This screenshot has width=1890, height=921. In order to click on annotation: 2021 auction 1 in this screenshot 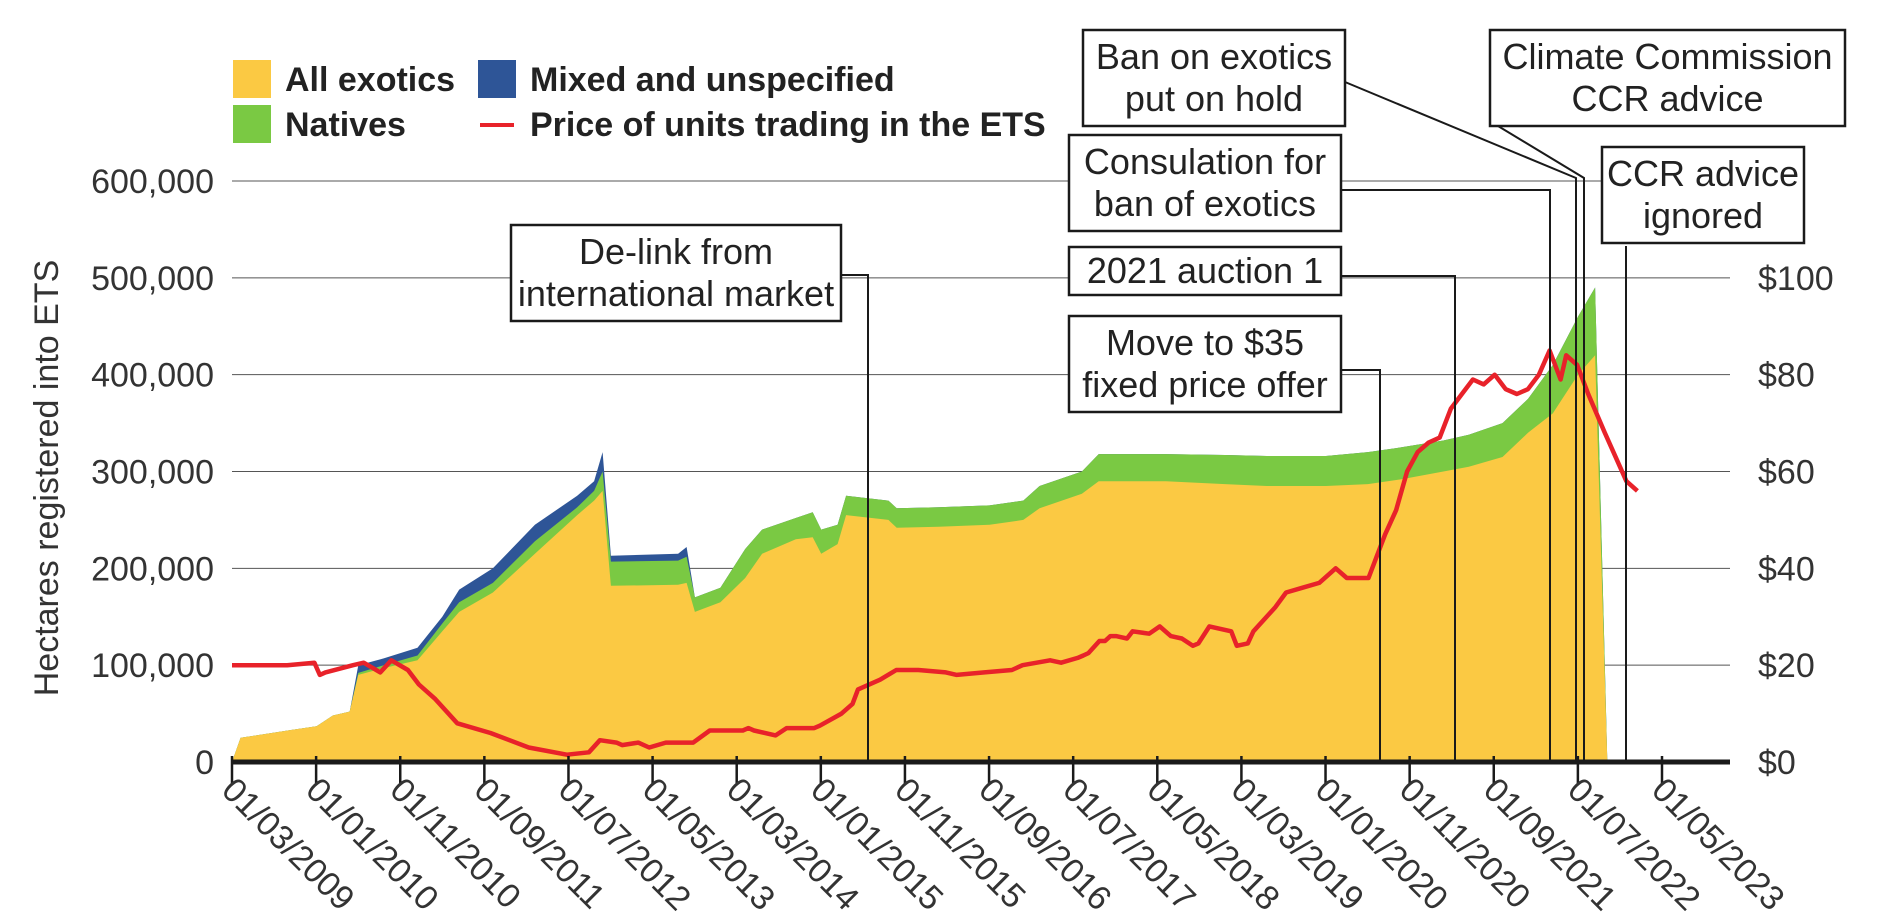, I will do `click(1261, 503)`.